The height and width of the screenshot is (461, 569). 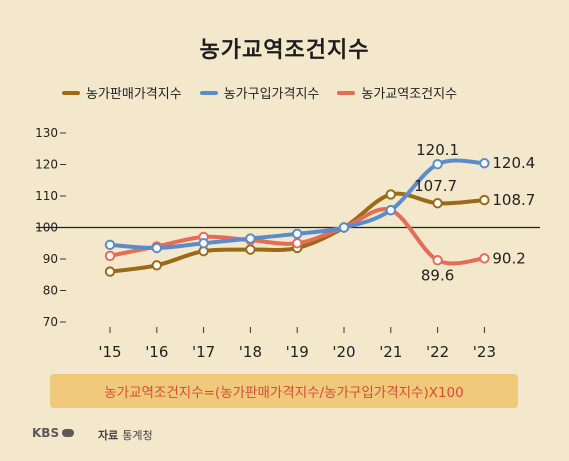 I want to click on x-tick-label: '17, so click(x=203, y=352).